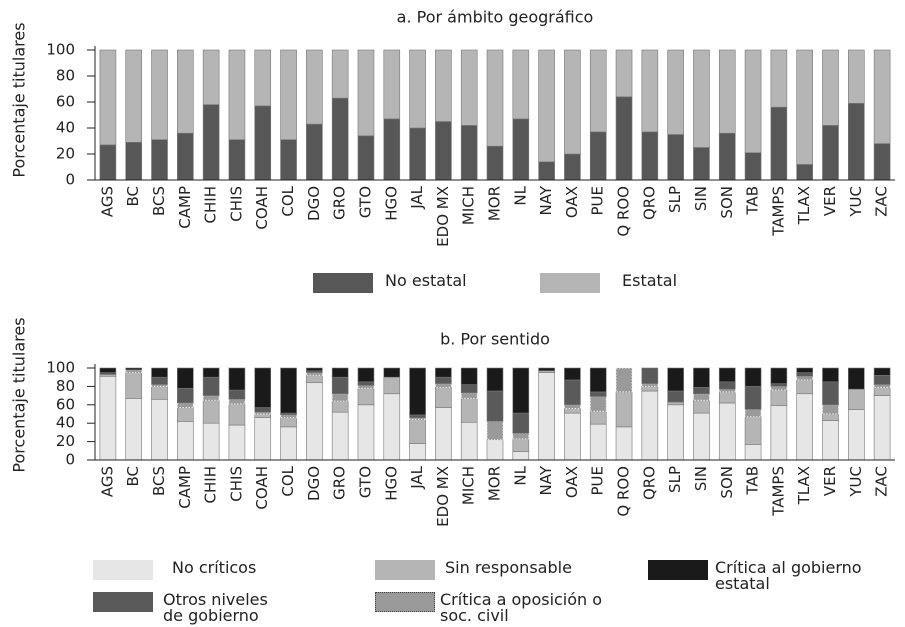 The image size is (905, 627). What do you see at coordinates (262, 488) in the screenshot?
I see `x-tick-label: COAH` at bounding box center [262, 488].